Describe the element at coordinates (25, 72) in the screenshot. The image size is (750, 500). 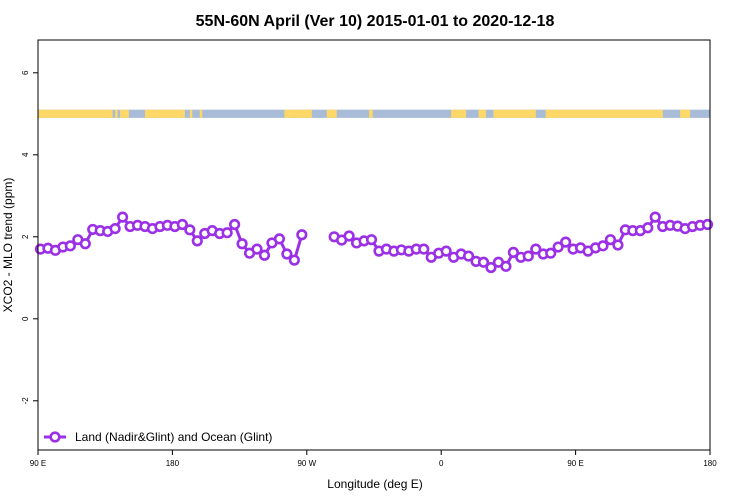
I see `y-tick-label: 6` at that location.